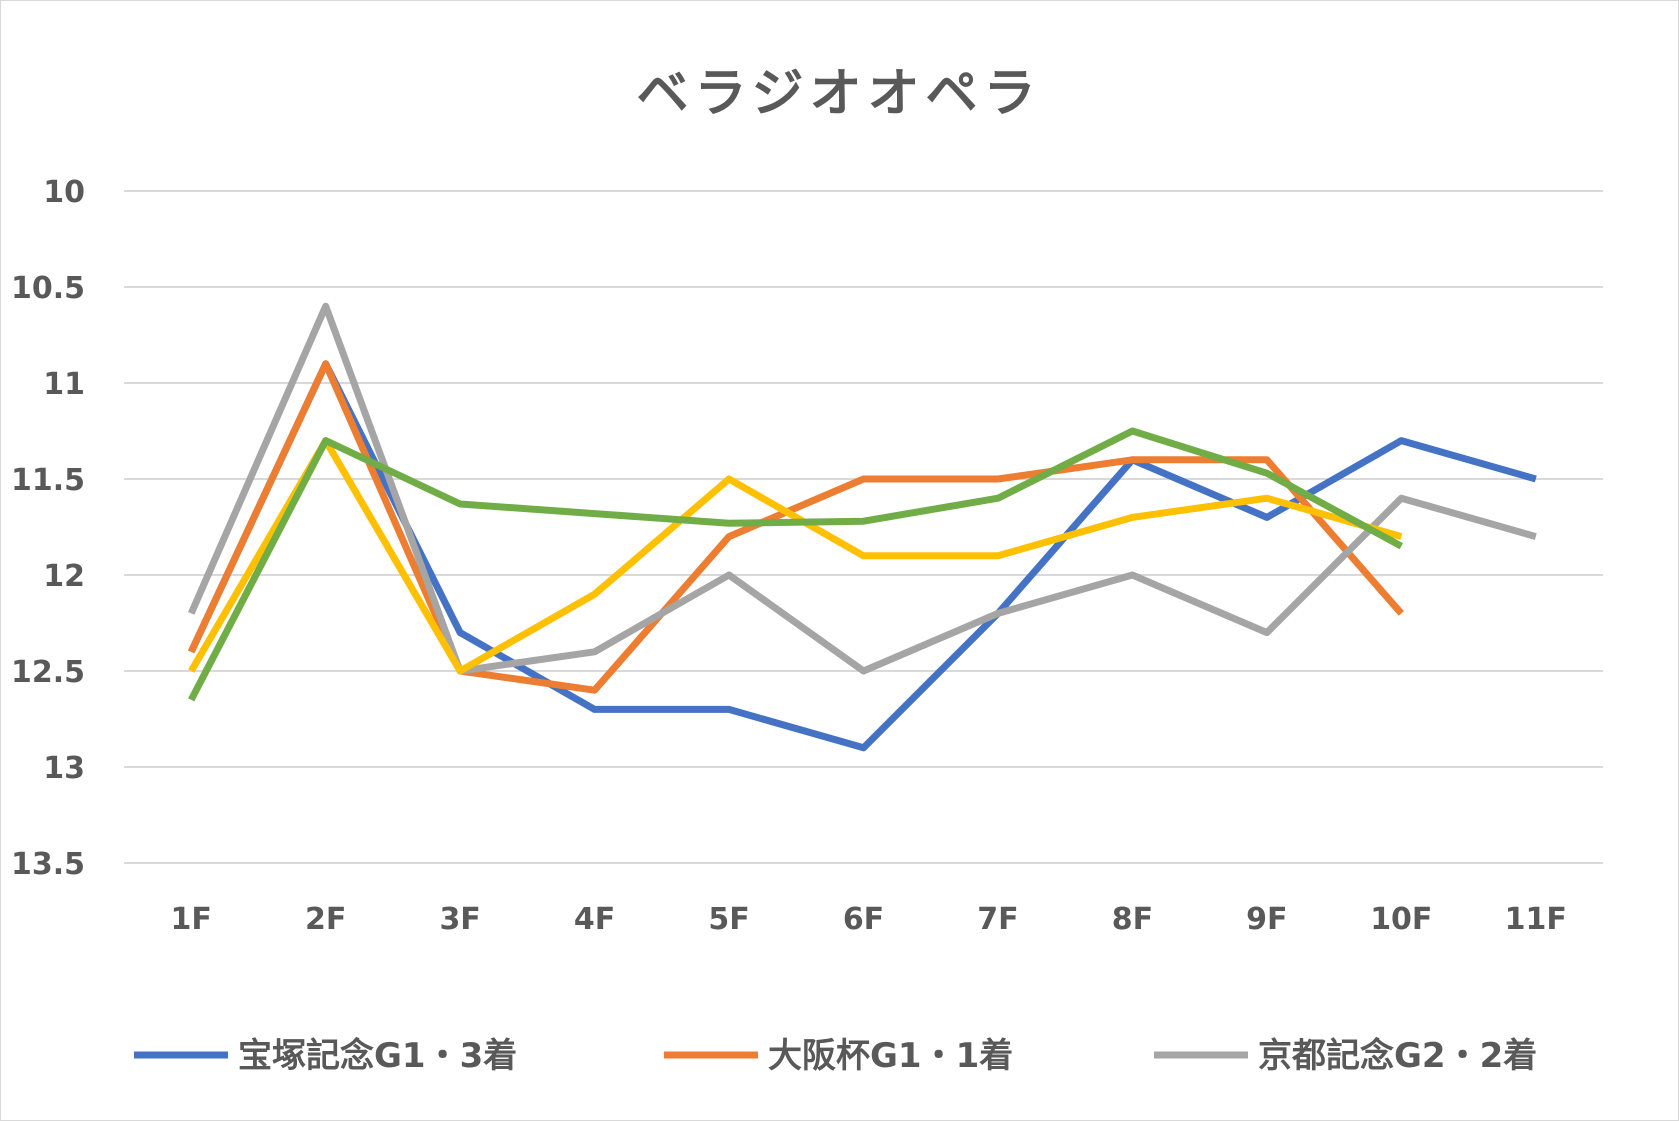 The height and width of the screenshot is (1121, 1679). I want to click on x-tick-label: 9F, so click(1266, 919).